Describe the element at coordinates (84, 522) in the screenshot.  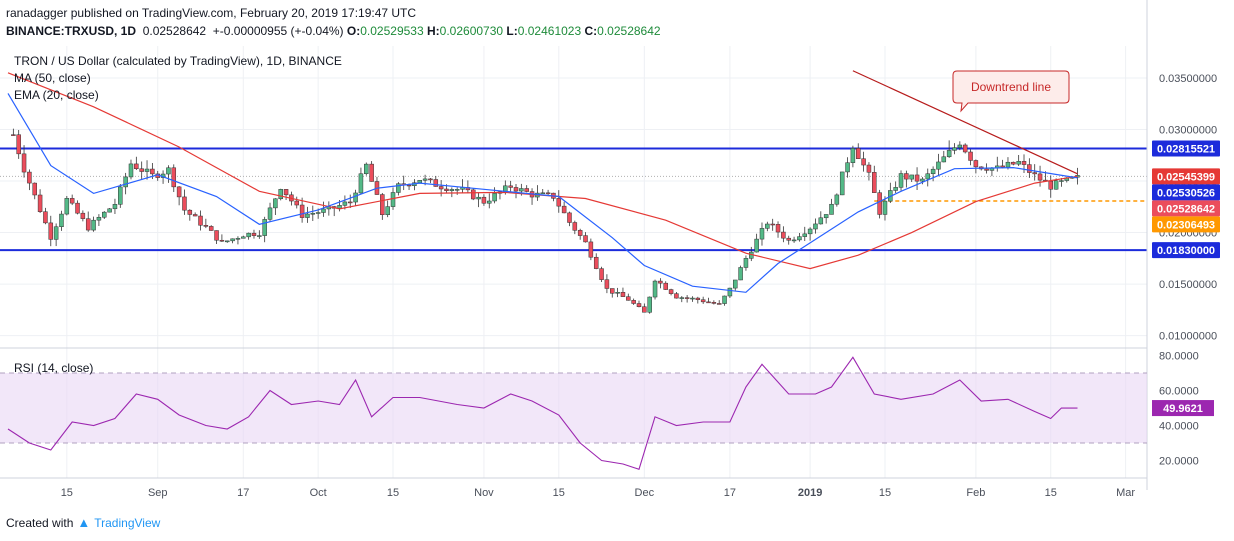
I see `tradingview-logo-icon: ▲` at that location.